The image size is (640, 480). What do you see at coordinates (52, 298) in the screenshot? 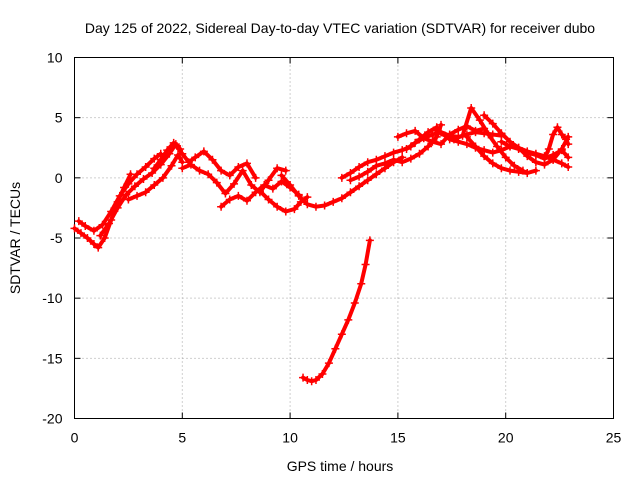
I see `y-tick-label: -10` at bounding box center [52, 298].